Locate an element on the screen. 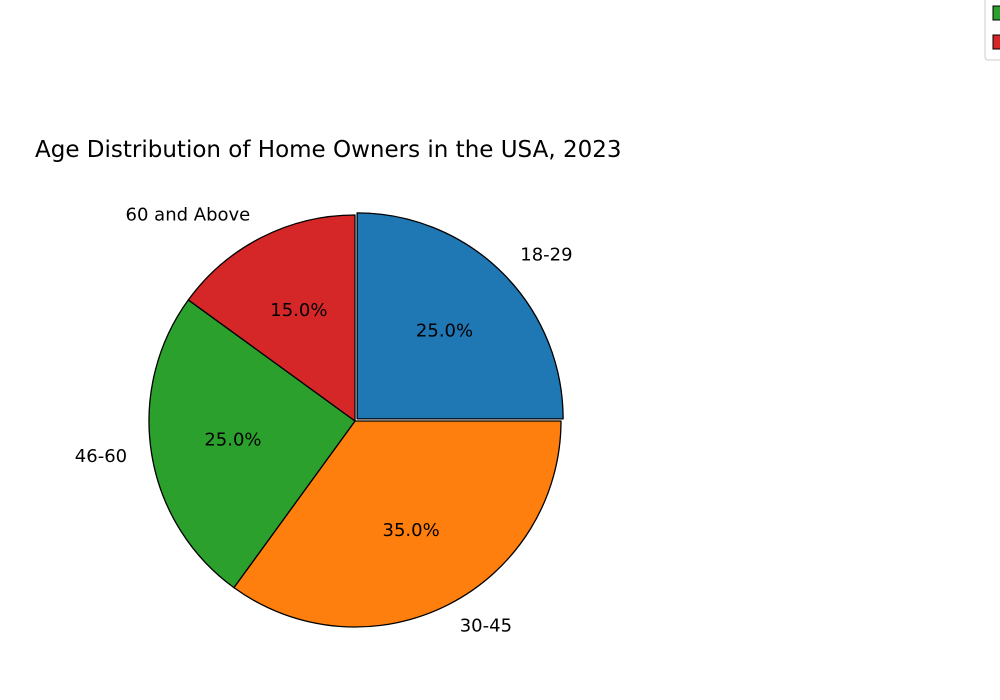 The width and height of the screenshot is (1000, 700). pie-category-label: 30-45 is located at coordinates (486, 626).